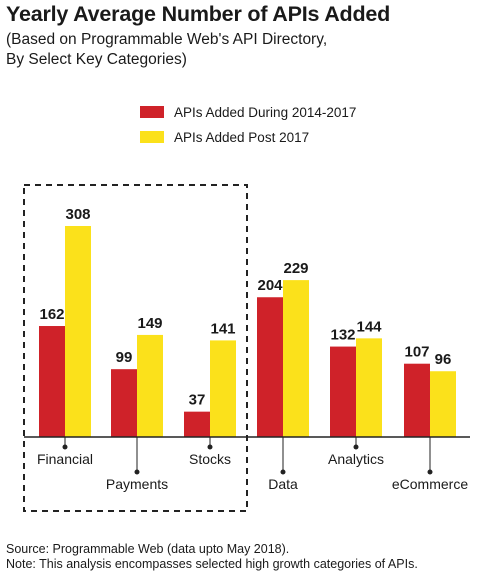 The height and width of the screenshot is (575, 482). Describe the element at coordinates (137, 484) in the screenshot. I see `category-label-payments: Payments` at that location.